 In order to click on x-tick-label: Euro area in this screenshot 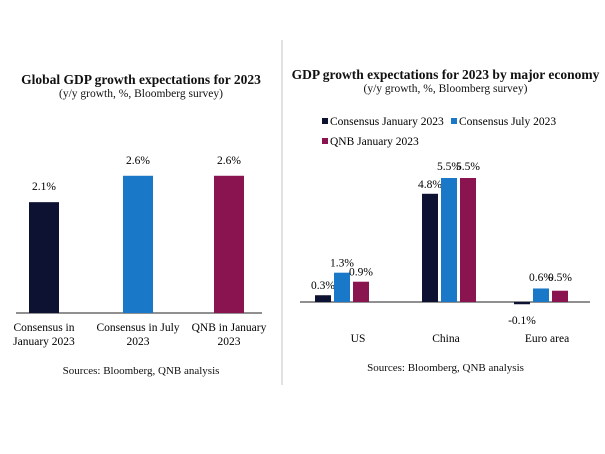, I will do `click(547, 339)`.